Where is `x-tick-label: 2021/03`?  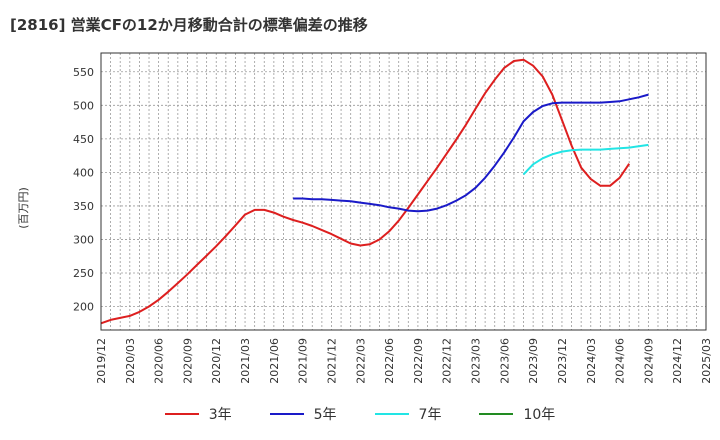
x-tick-label: 2021/03 is located at coordinates (245, 361).